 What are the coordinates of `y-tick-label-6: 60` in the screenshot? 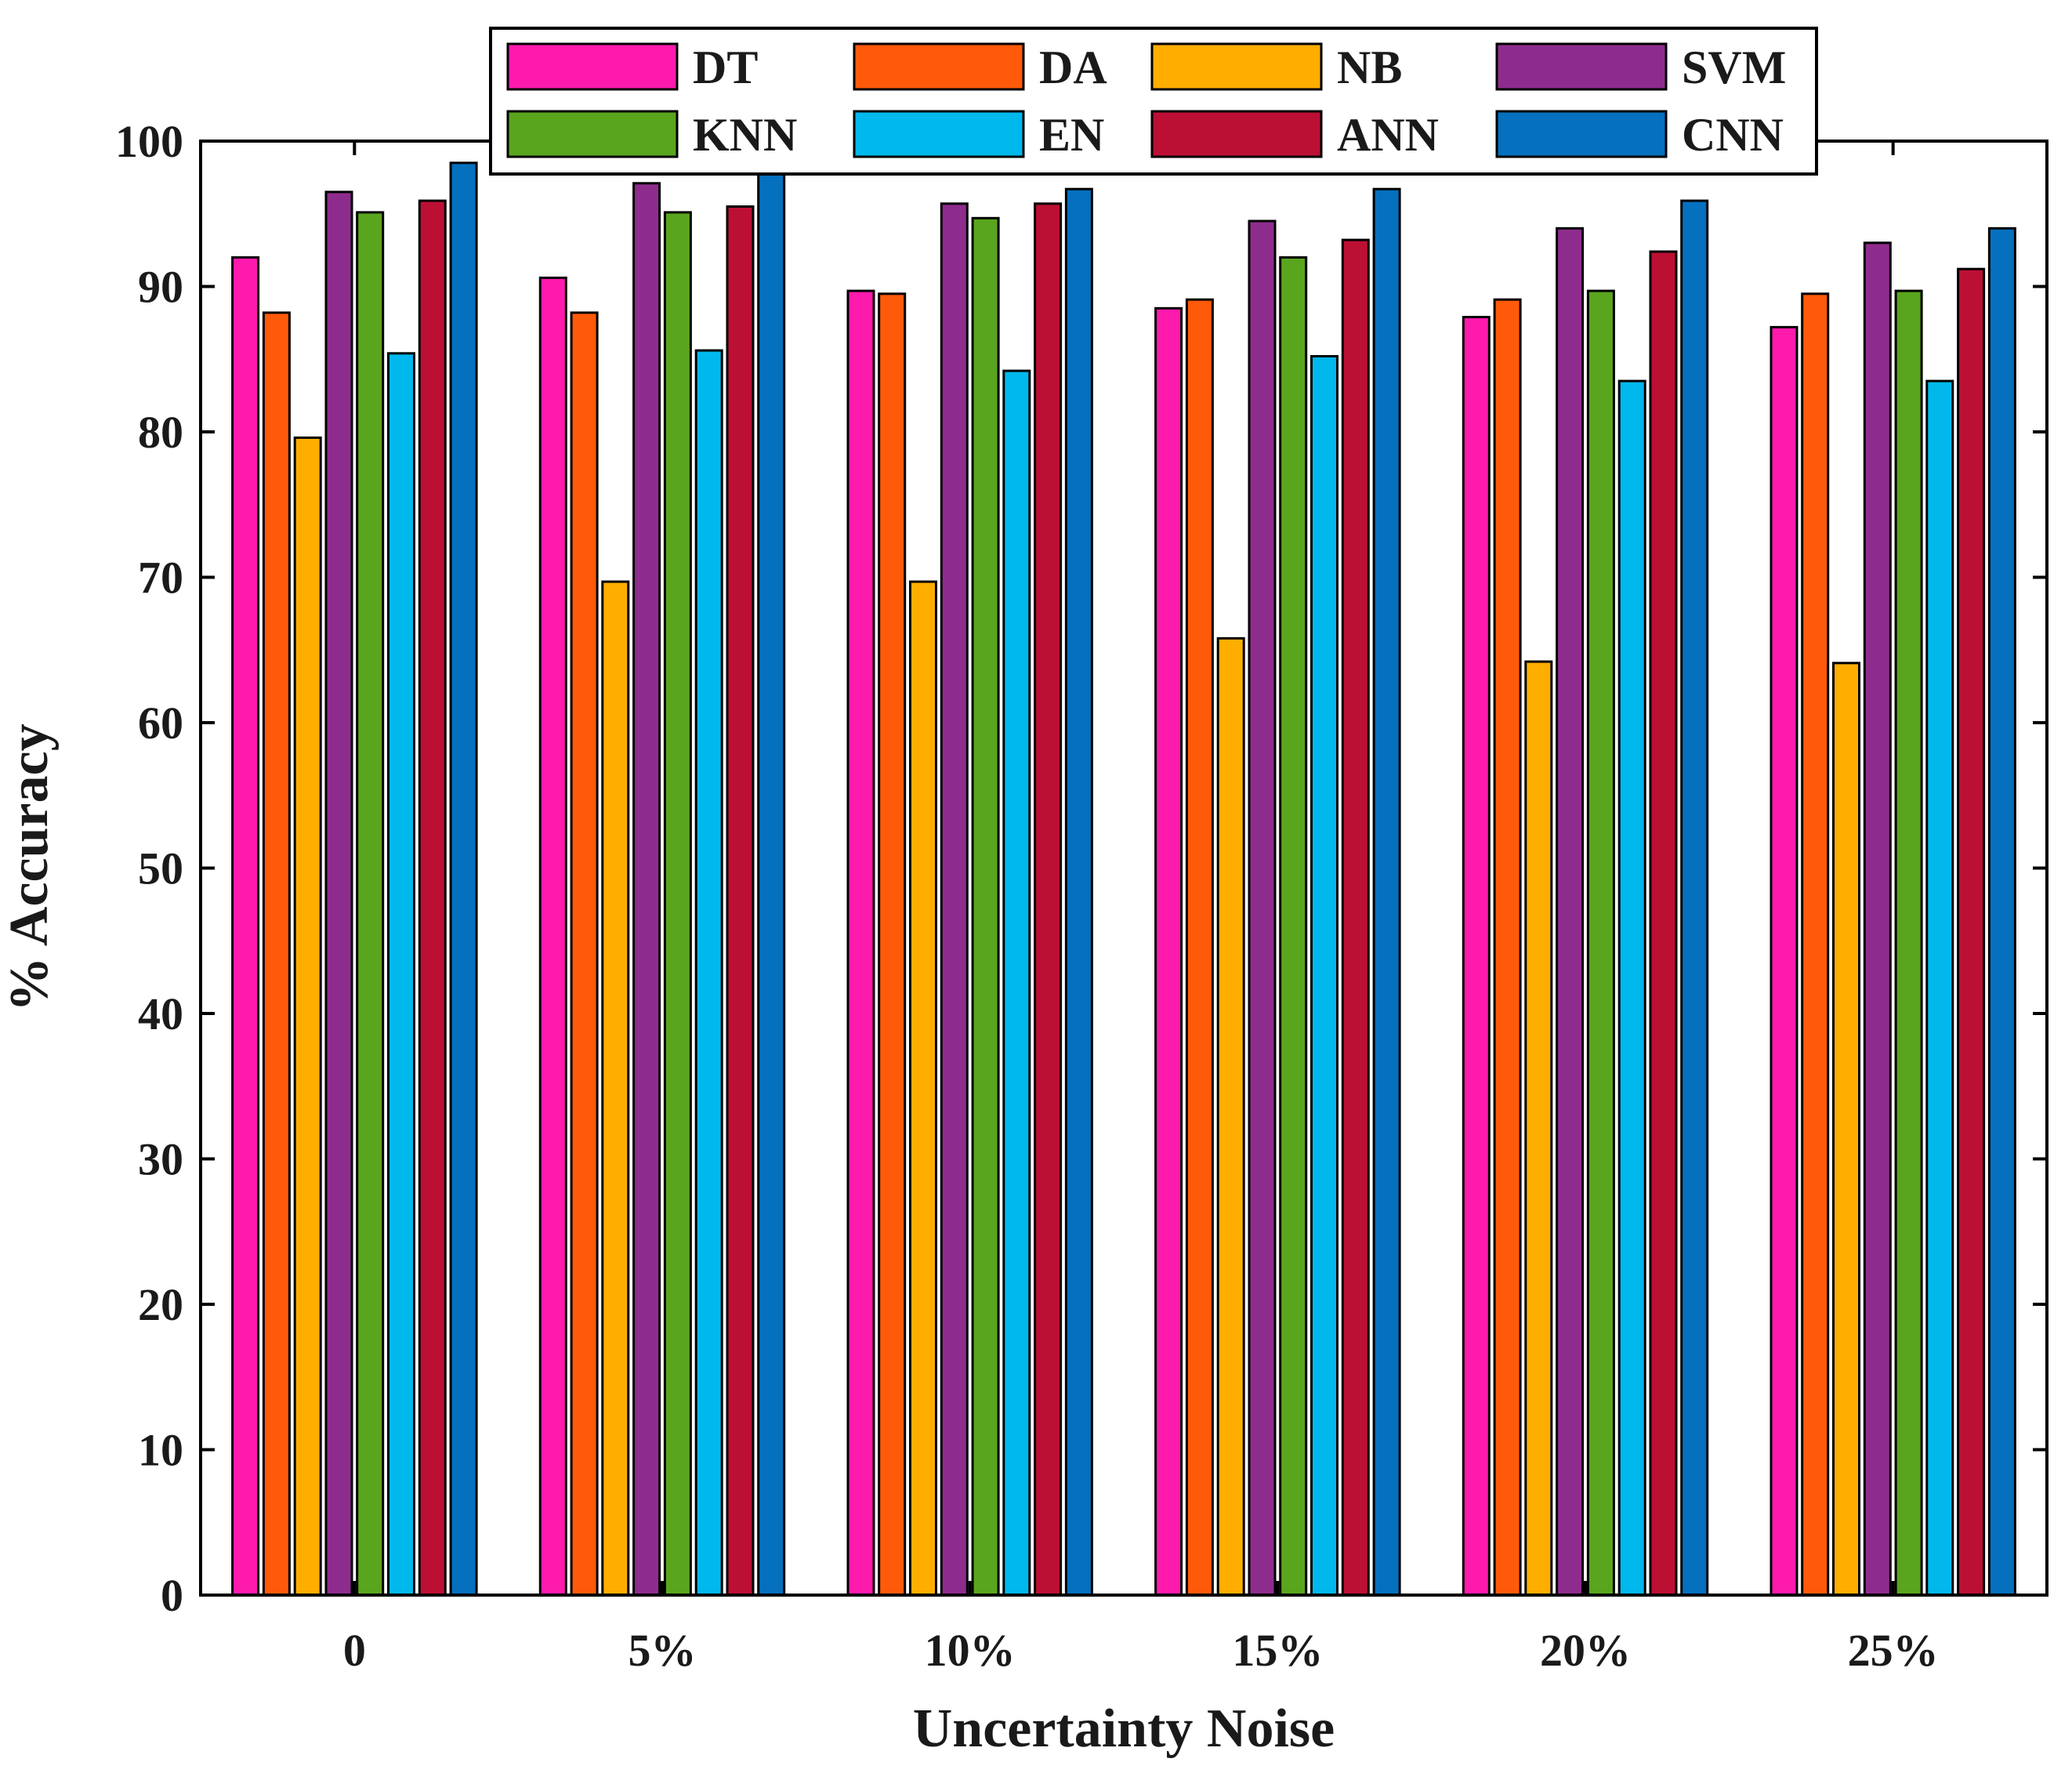 It's located at (160, 723).